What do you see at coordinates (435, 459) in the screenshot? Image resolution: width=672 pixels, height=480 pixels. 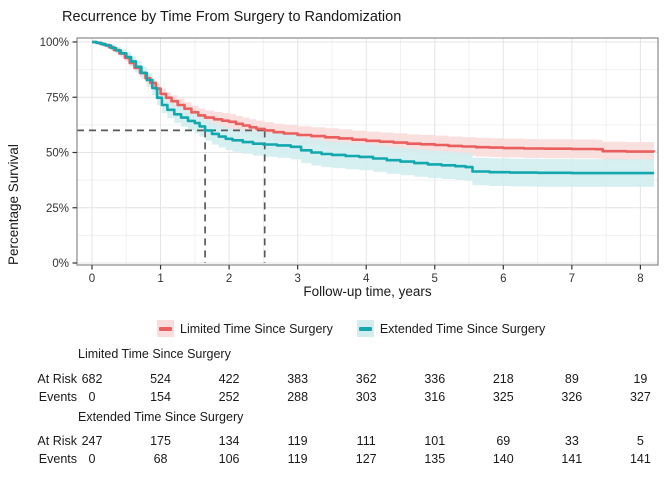 I see `risk-cell: 135` at bounding box center [435, 459].